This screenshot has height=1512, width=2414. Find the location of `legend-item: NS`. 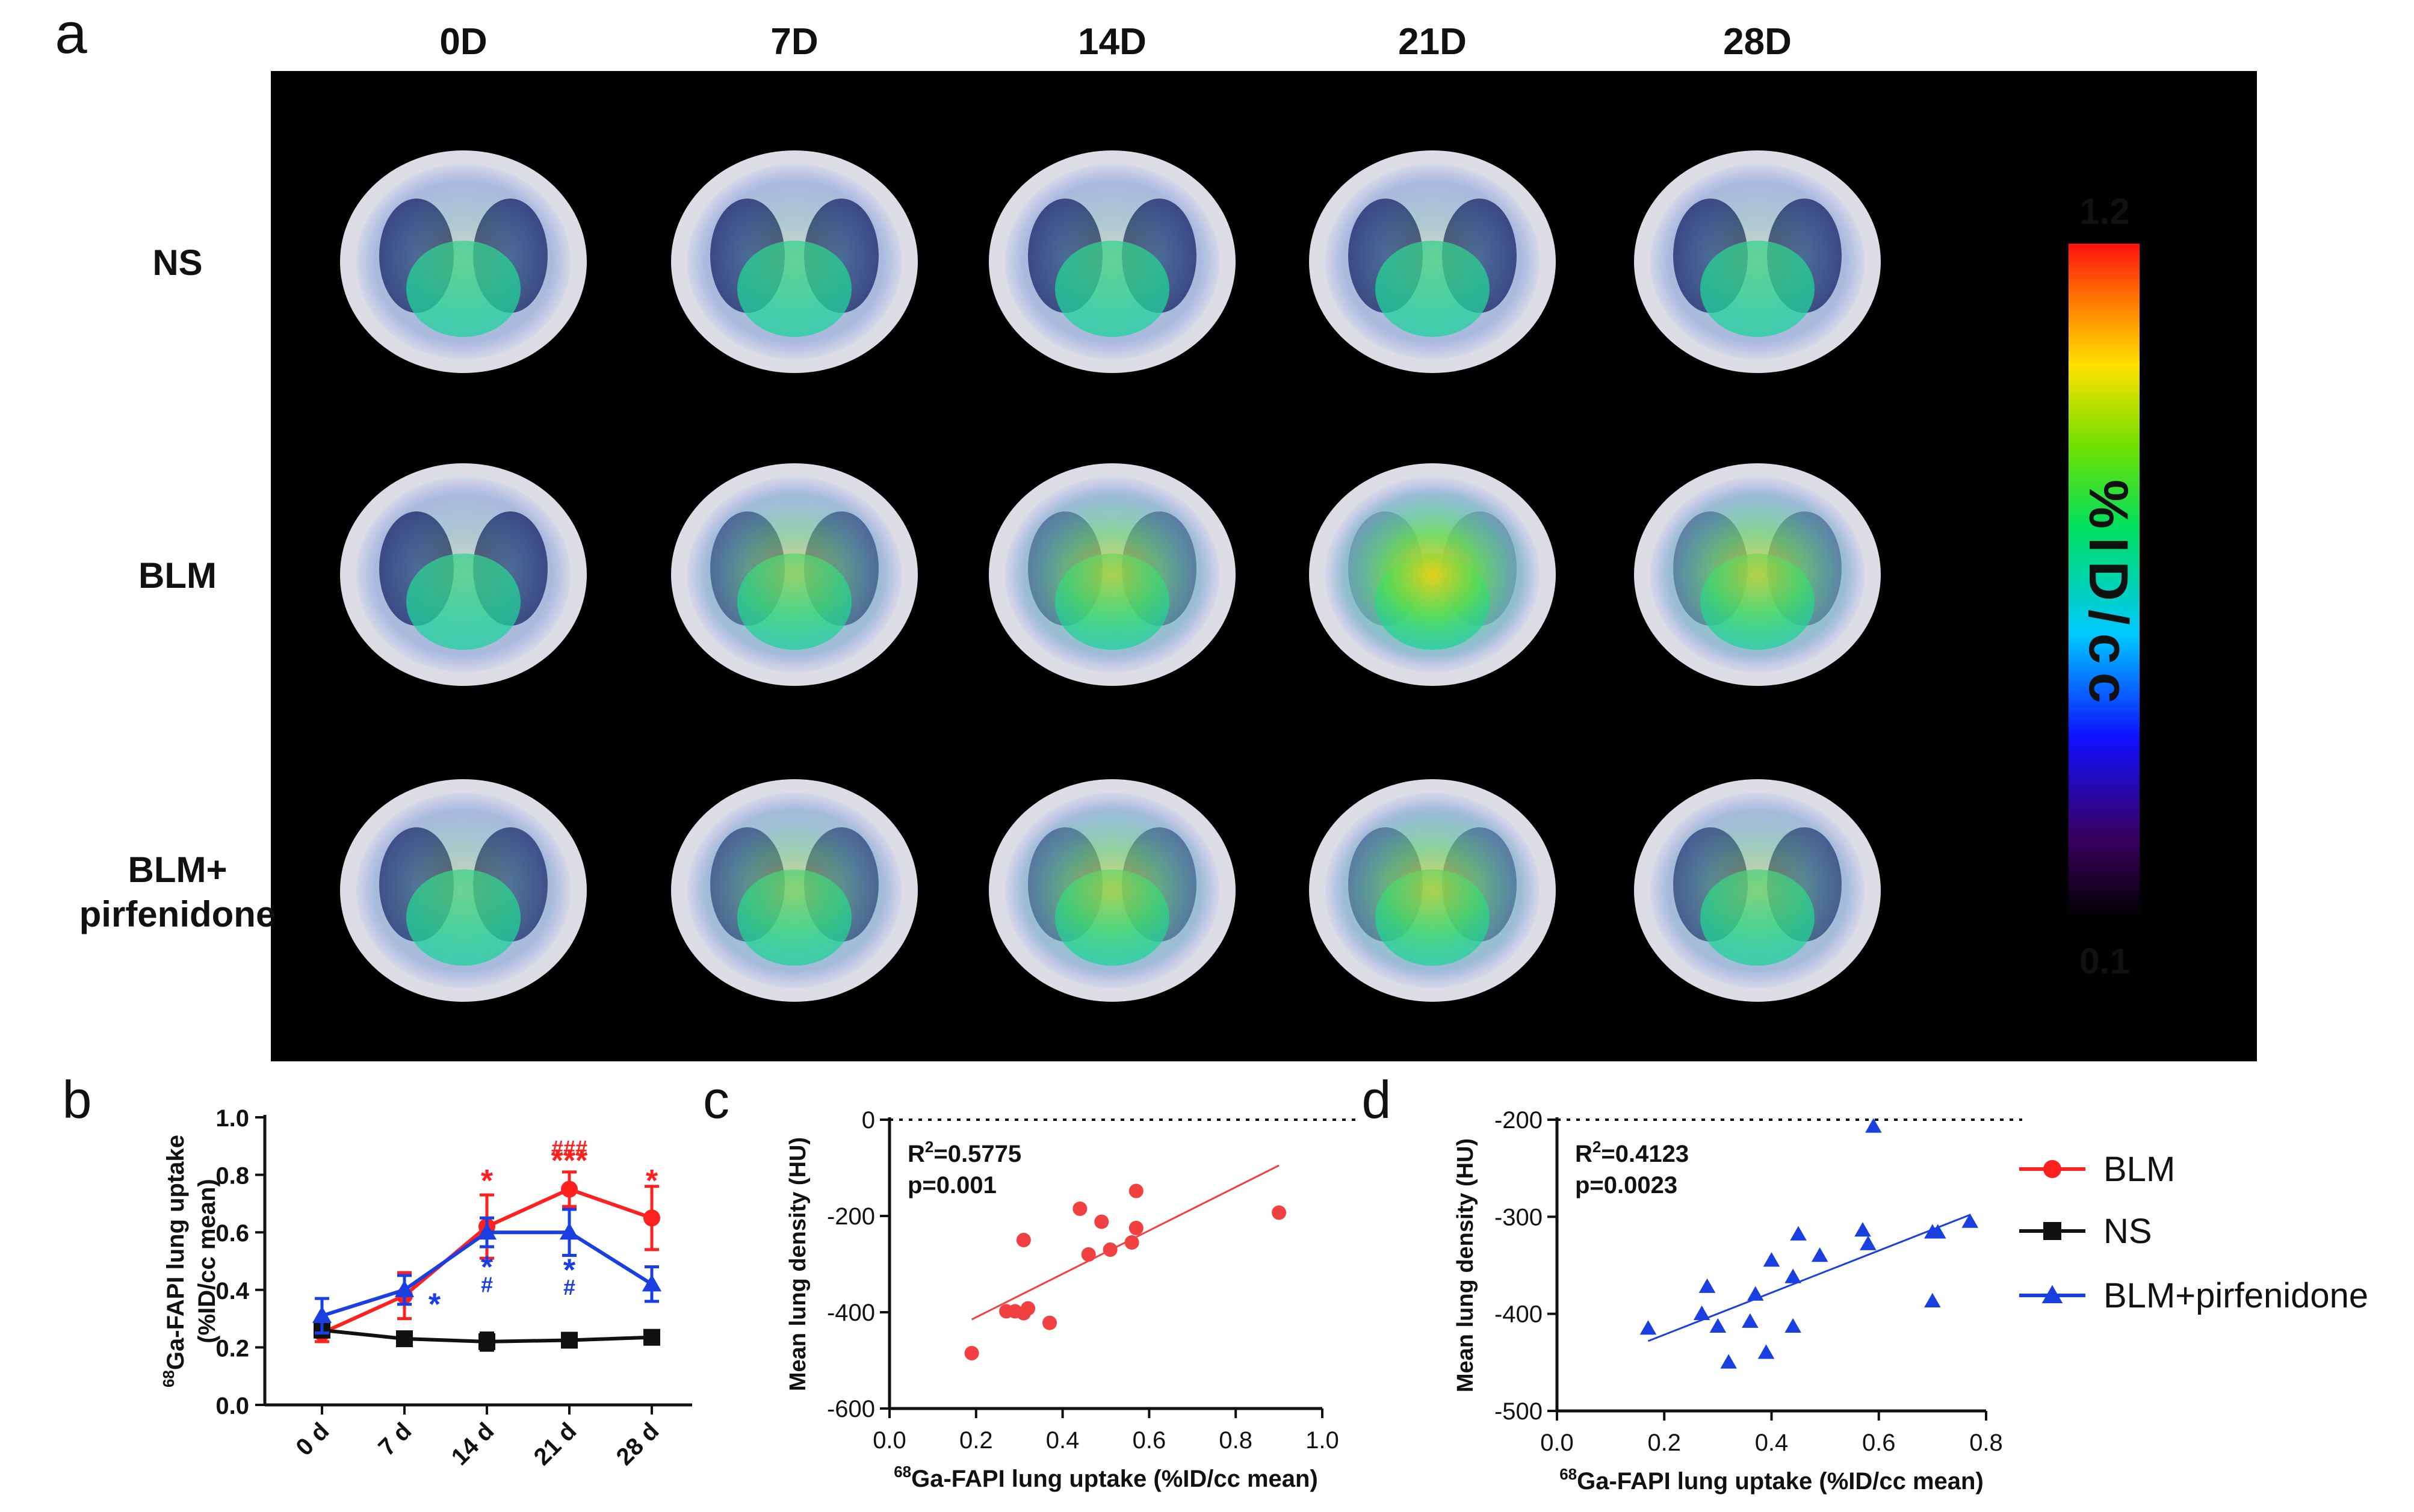

legend-item: NS is located at coordinates (2085, 1231).